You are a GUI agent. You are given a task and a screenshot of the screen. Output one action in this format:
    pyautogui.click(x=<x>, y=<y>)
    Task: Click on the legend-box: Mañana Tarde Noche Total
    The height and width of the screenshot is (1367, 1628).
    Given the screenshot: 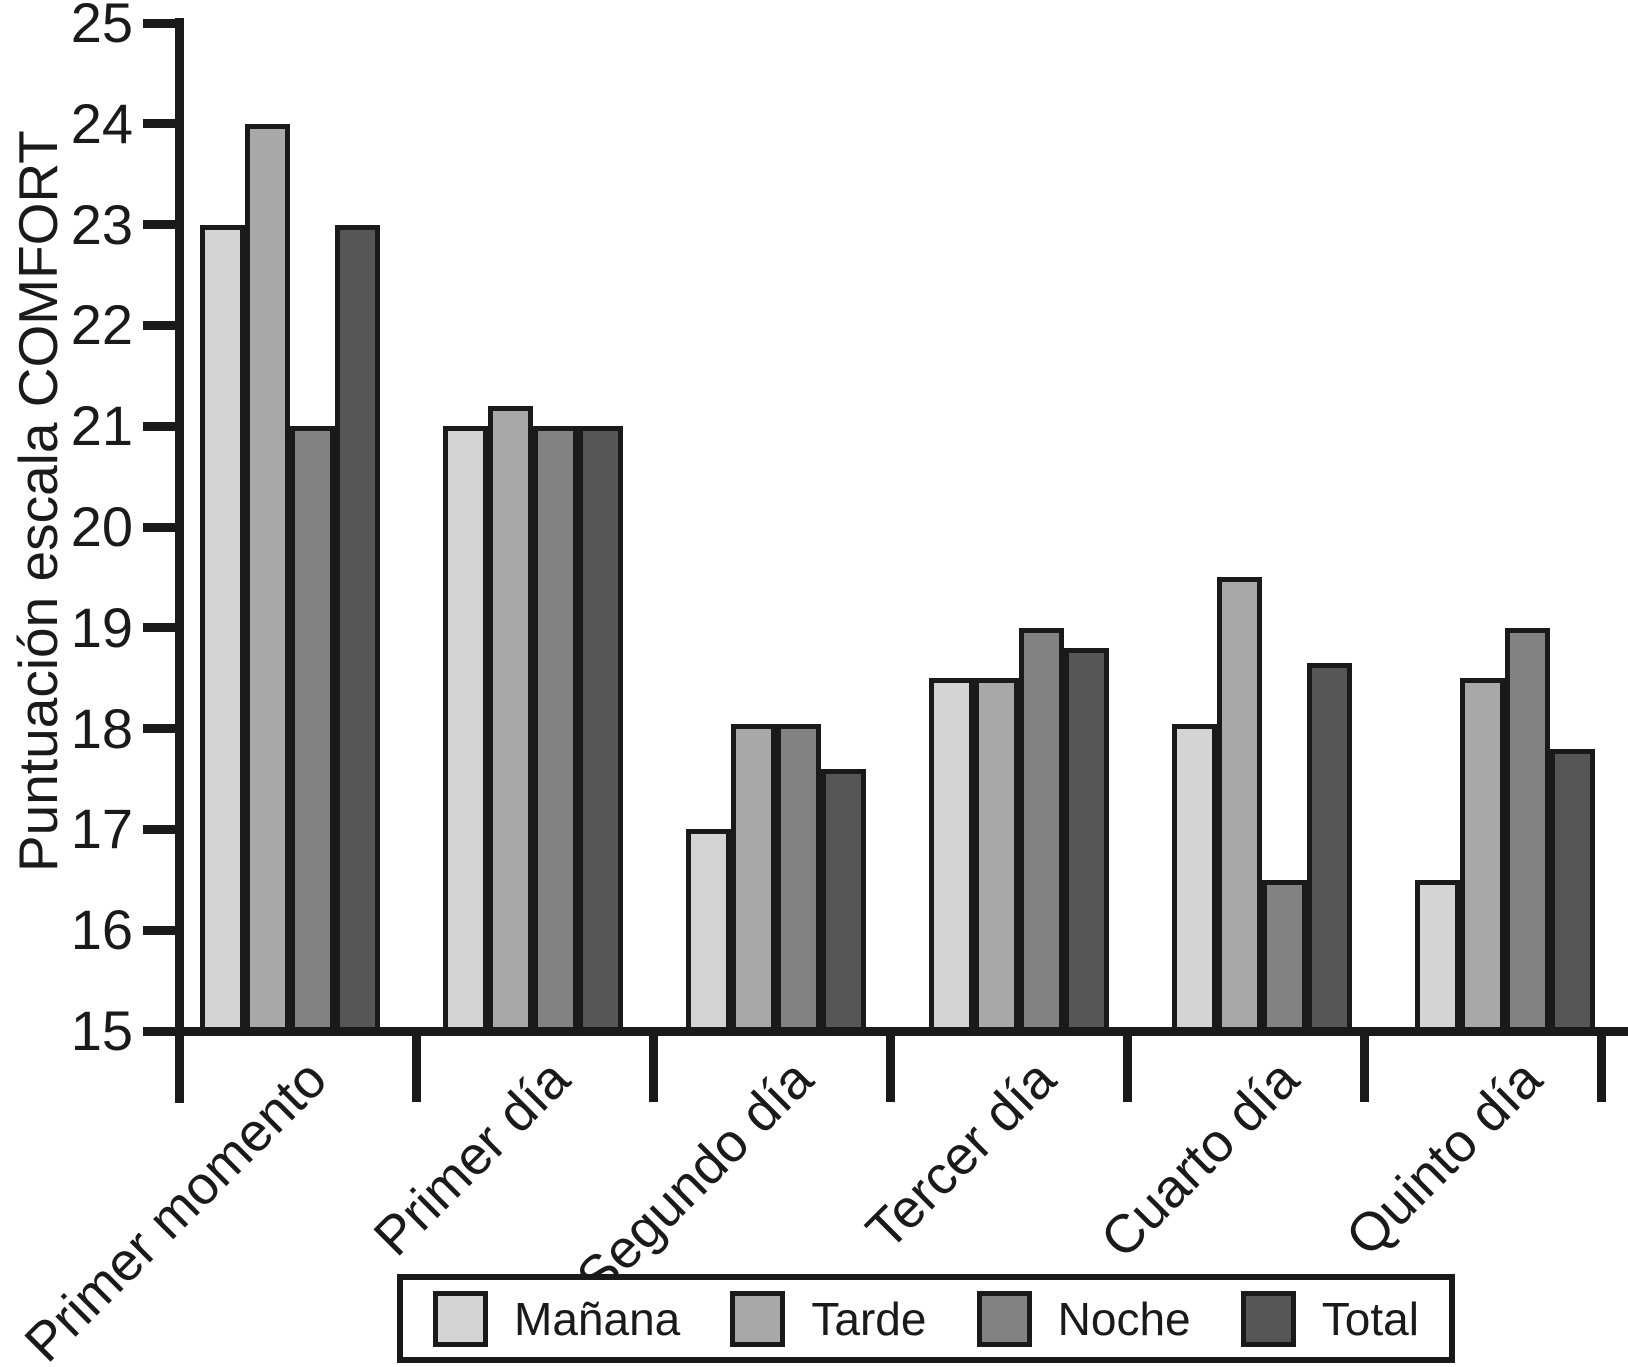 What is the action you would take?
    pyautogui.click(x=926, y=1318)
    